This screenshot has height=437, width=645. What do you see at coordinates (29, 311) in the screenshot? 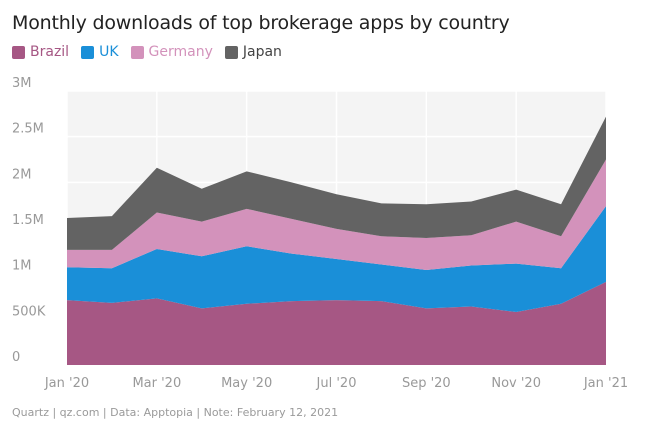
I see `y-tick-label: 500K` at bounding box center [29, 311].